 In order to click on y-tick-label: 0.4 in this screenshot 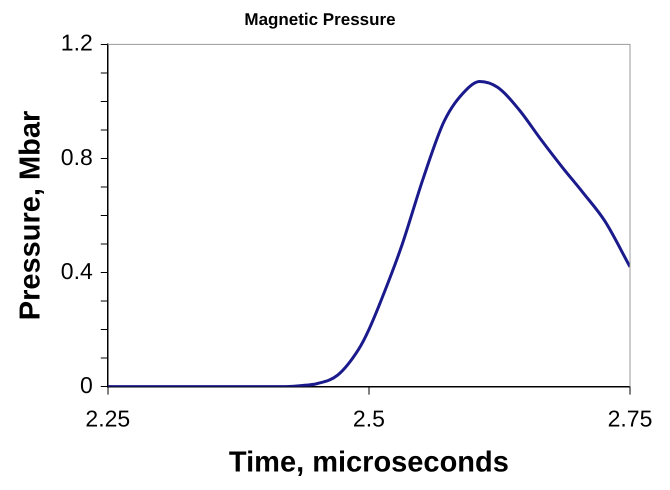, I will do `click(76, 271)`.